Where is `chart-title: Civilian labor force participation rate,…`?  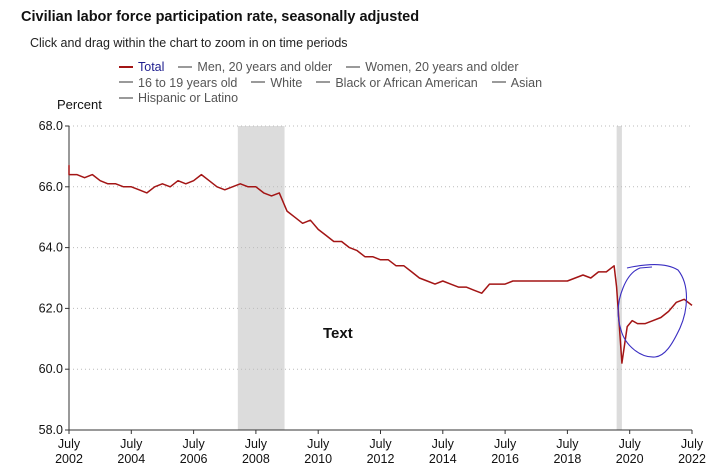 chart-title: Civilian labor force participation rate,… is located at coordinates (220, 17).